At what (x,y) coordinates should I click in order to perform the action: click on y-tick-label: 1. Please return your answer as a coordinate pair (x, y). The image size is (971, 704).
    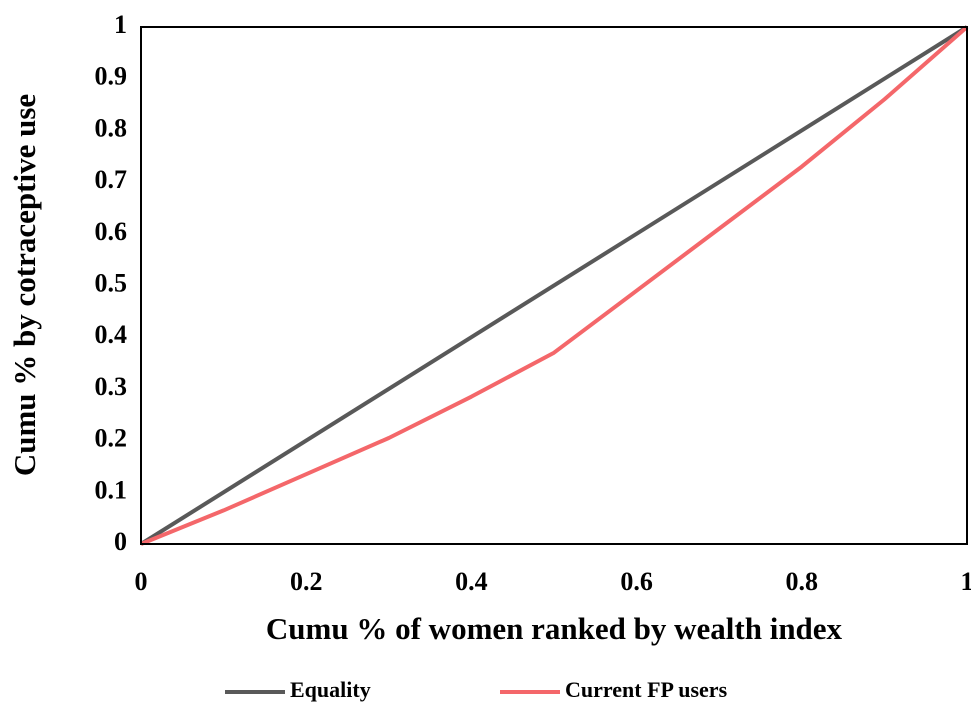
    Looking at the image, I should click on (120, 24).